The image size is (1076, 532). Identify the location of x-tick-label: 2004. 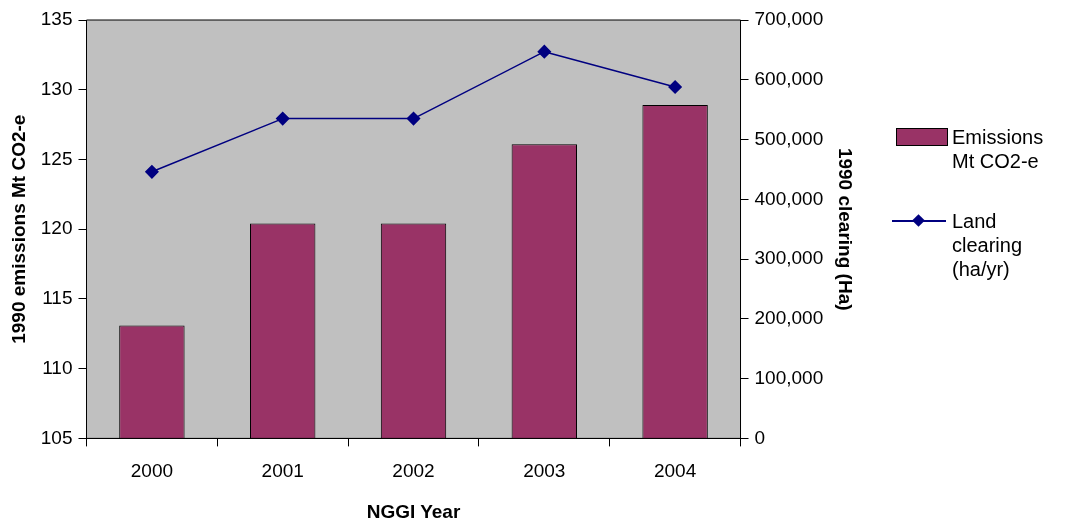
(675, 471).